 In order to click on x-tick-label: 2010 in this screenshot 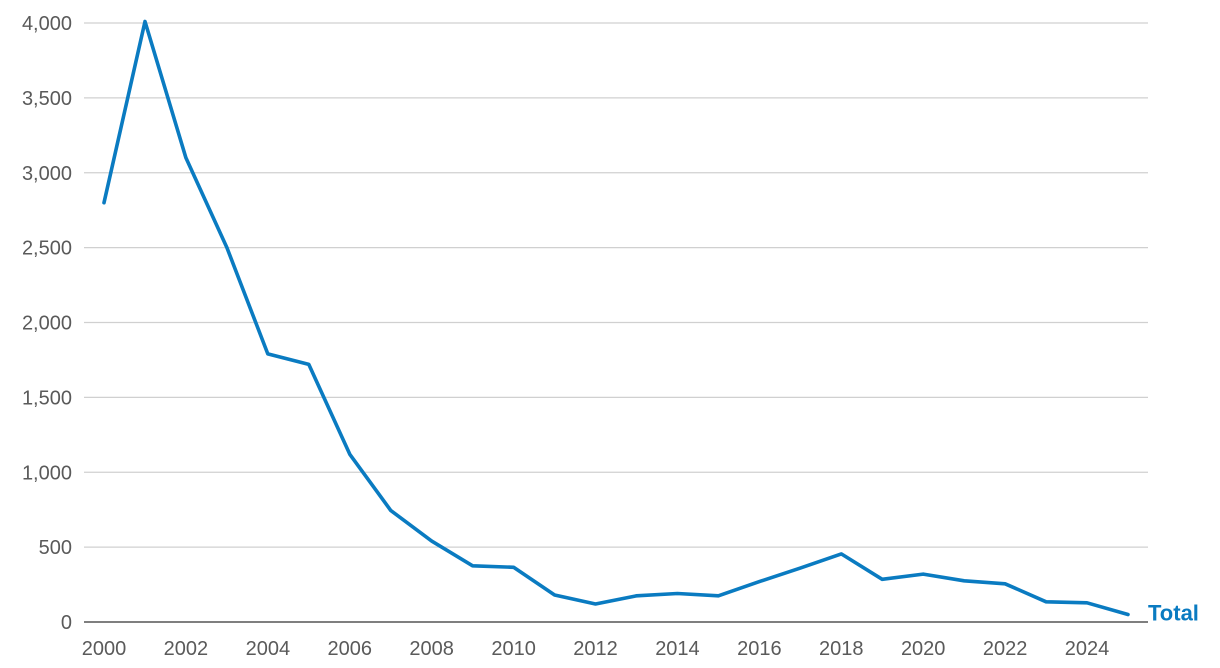, I will do `click(513, 649)`.